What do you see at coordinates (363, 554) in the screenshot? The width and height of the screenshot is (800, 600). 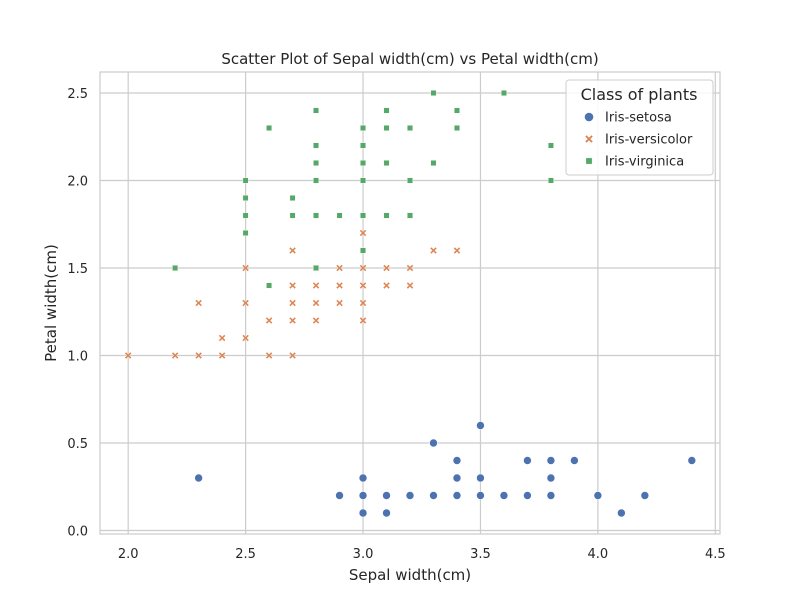 I see `x-tick-label: 3.0` at bounding box center [363, 554].